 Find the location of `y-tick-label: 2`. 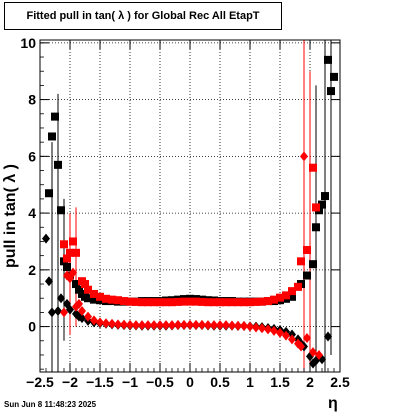

y-tick-label: 2 is located at coordinates (32, 270).